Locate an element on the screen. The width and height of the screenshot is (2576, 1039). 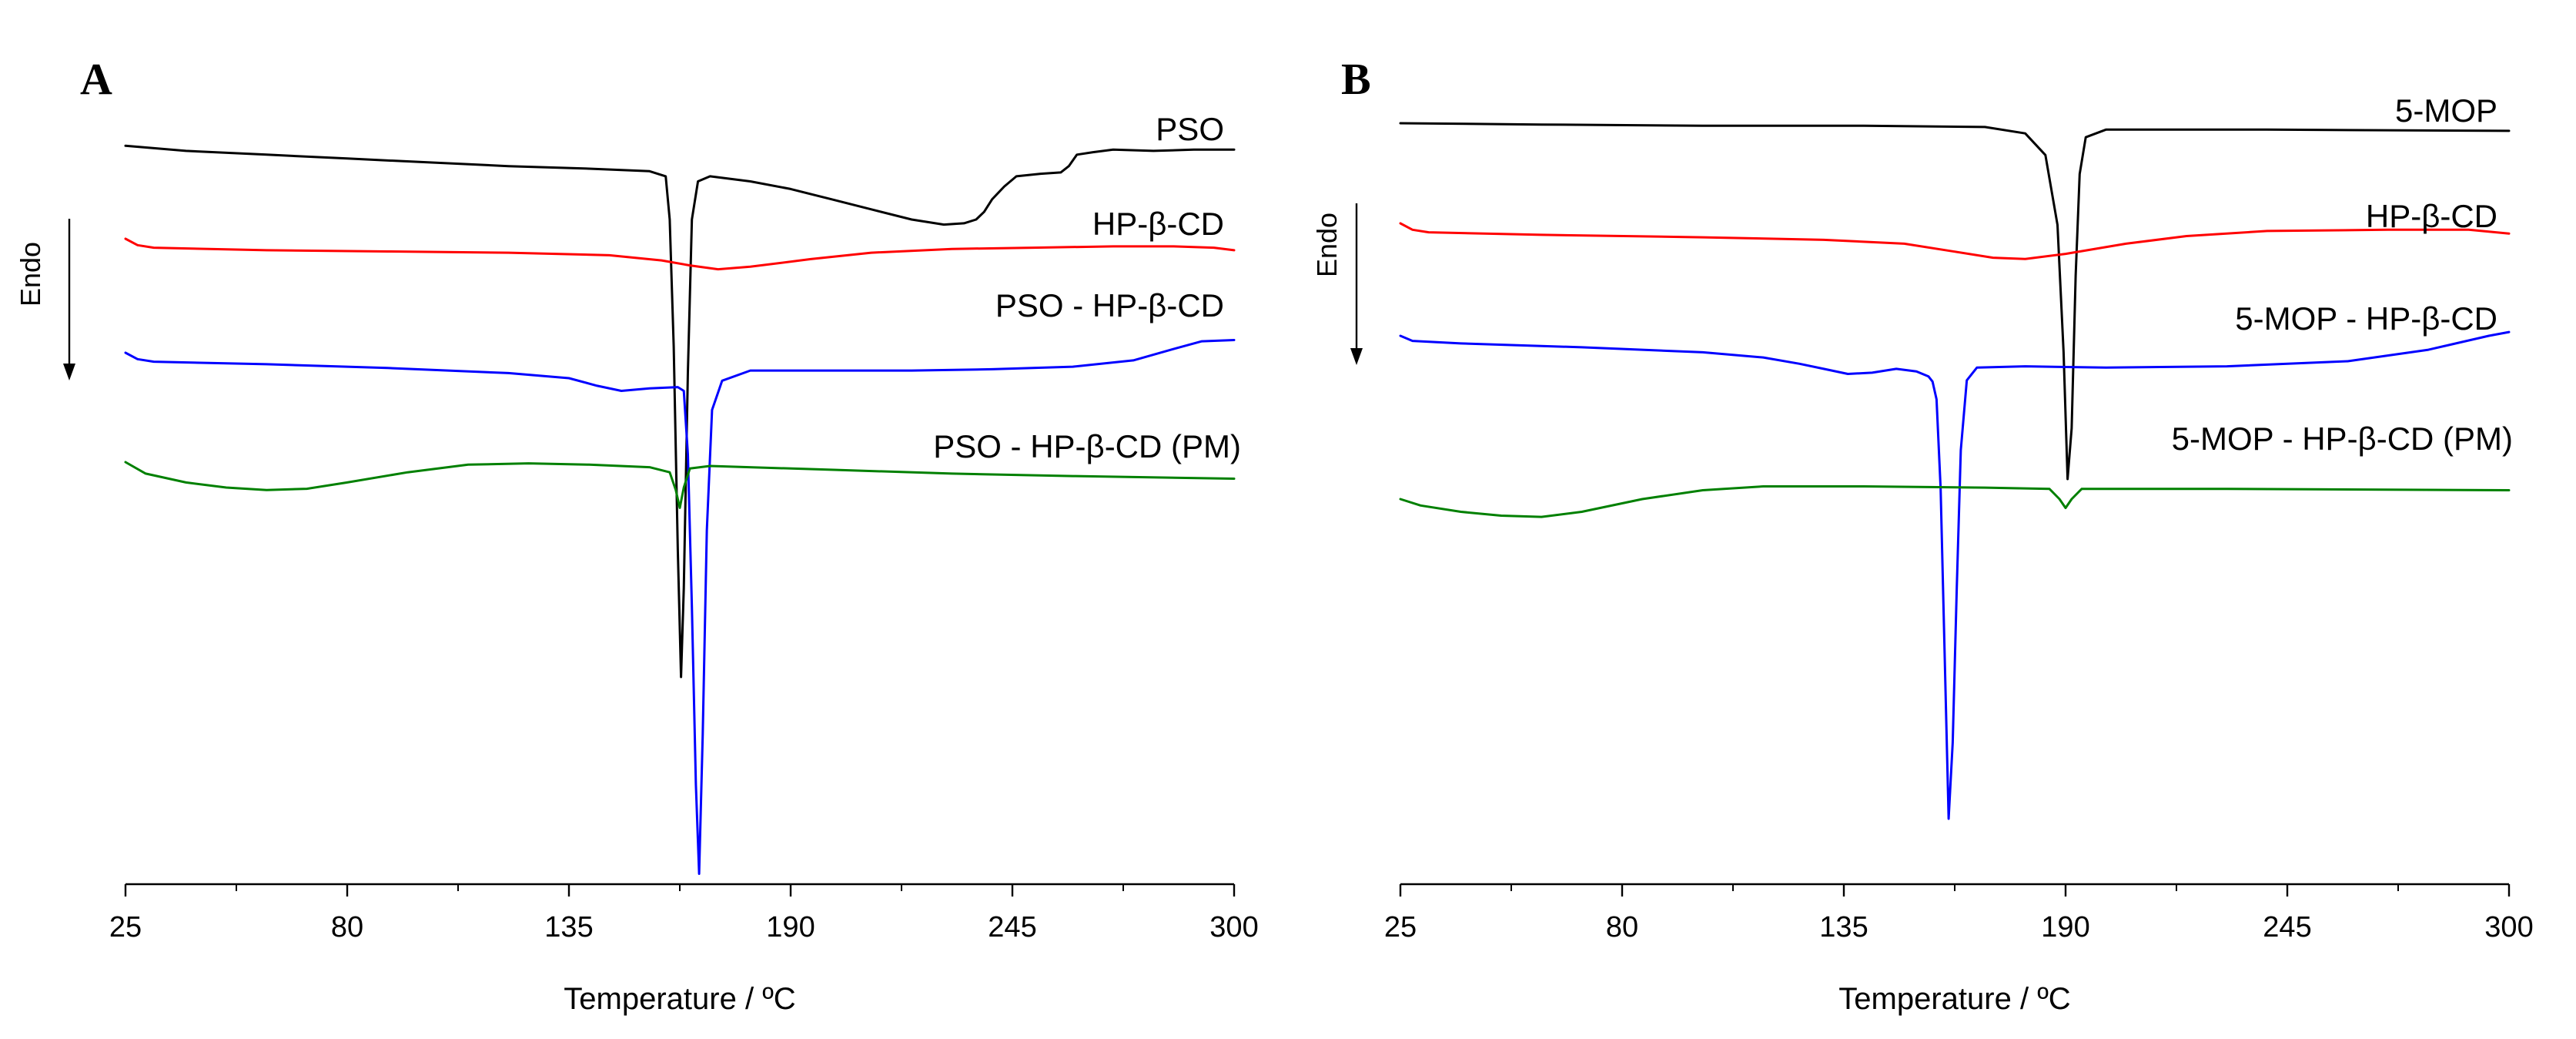
panel-b-tick-label-190: 190 is located at coordinates (2065, 927).